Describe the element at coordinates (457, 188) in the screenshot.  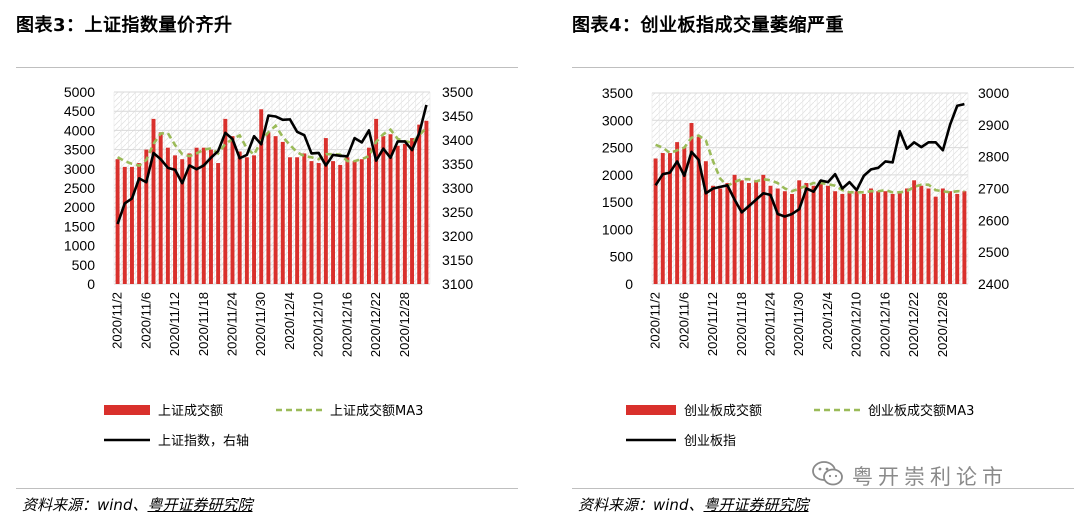
I see `right-axis: 3100 3150 3200 3250 3300 3350 3400 3450 3500` at that location.